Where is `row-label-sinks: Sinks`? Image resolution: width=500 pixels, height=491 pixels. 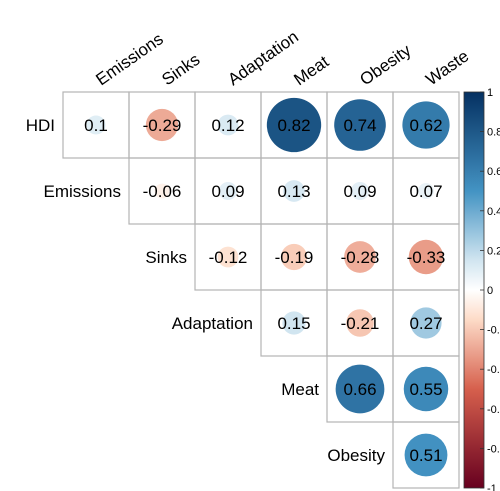 row-label-sinks: Sinks is located at coordinates (166, 257).